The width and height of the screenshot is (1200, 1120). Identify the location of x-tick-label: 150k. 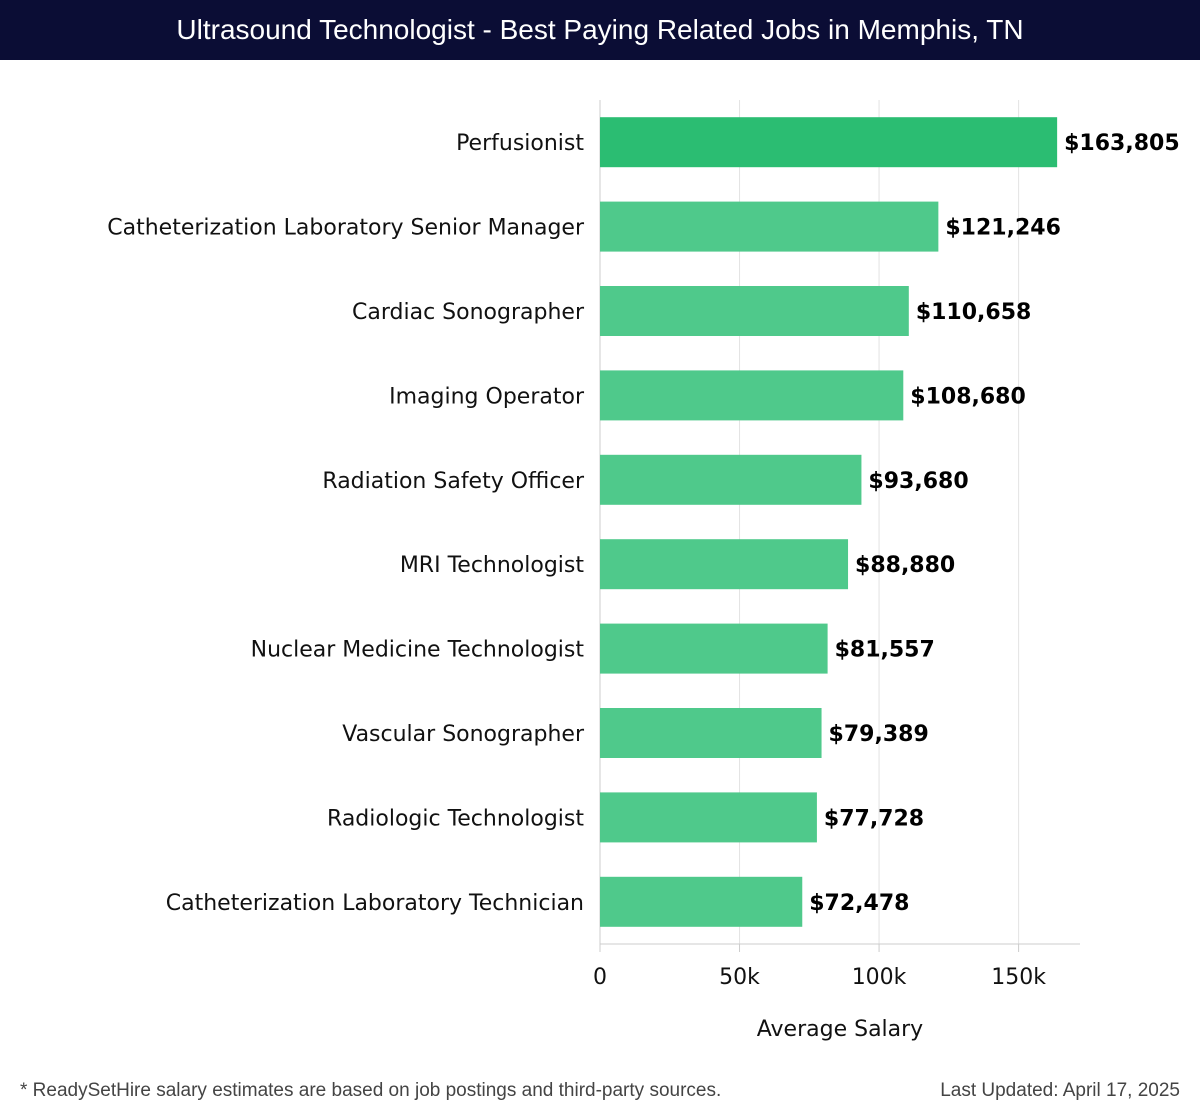
(1018, 977).